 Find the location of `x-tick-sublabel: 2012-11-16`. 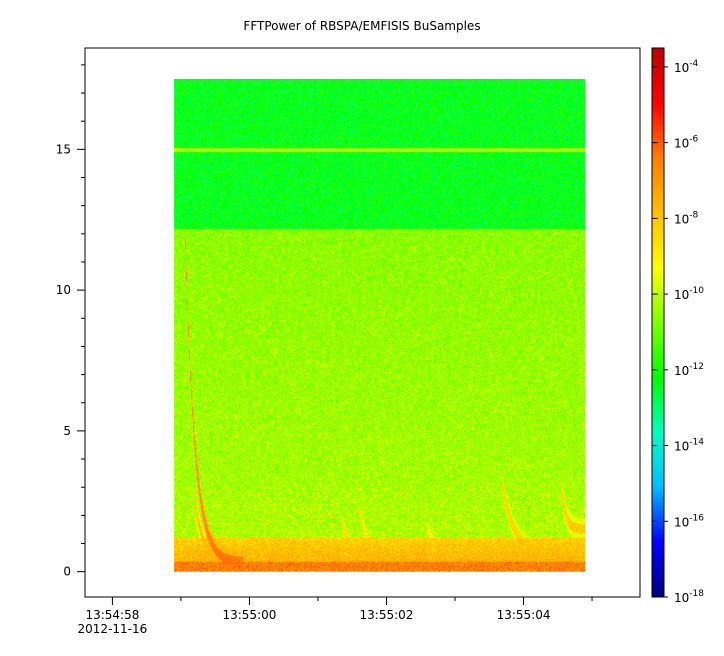

x-tick-sublabel: 2012-11-16 is located at coordinates (113, 629).